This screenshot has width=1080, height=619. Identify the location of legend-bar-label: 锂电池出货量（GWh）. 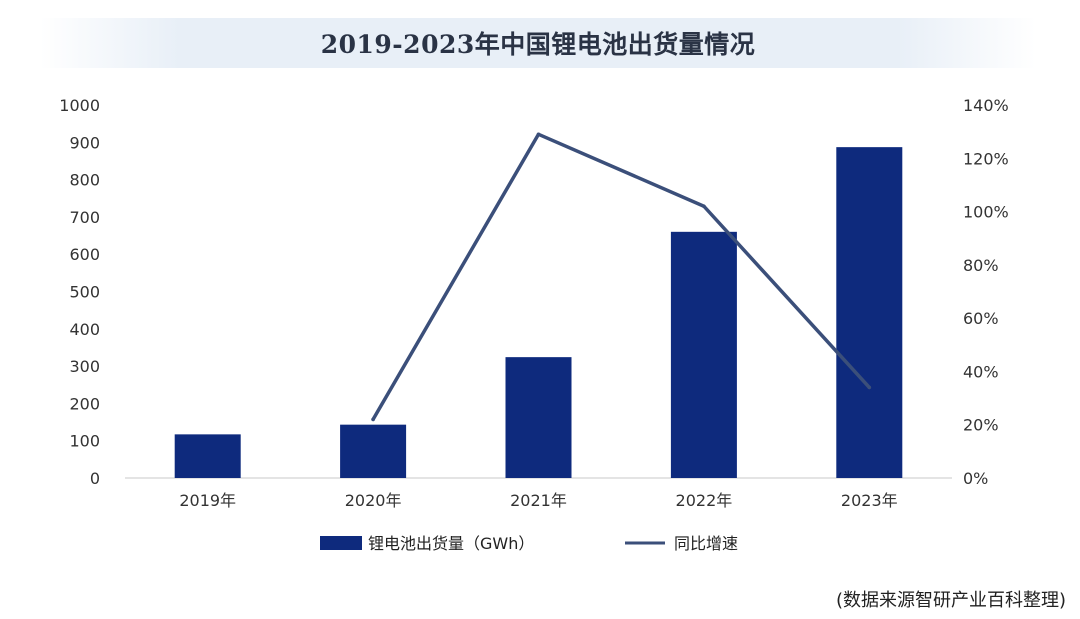
(451, 543).